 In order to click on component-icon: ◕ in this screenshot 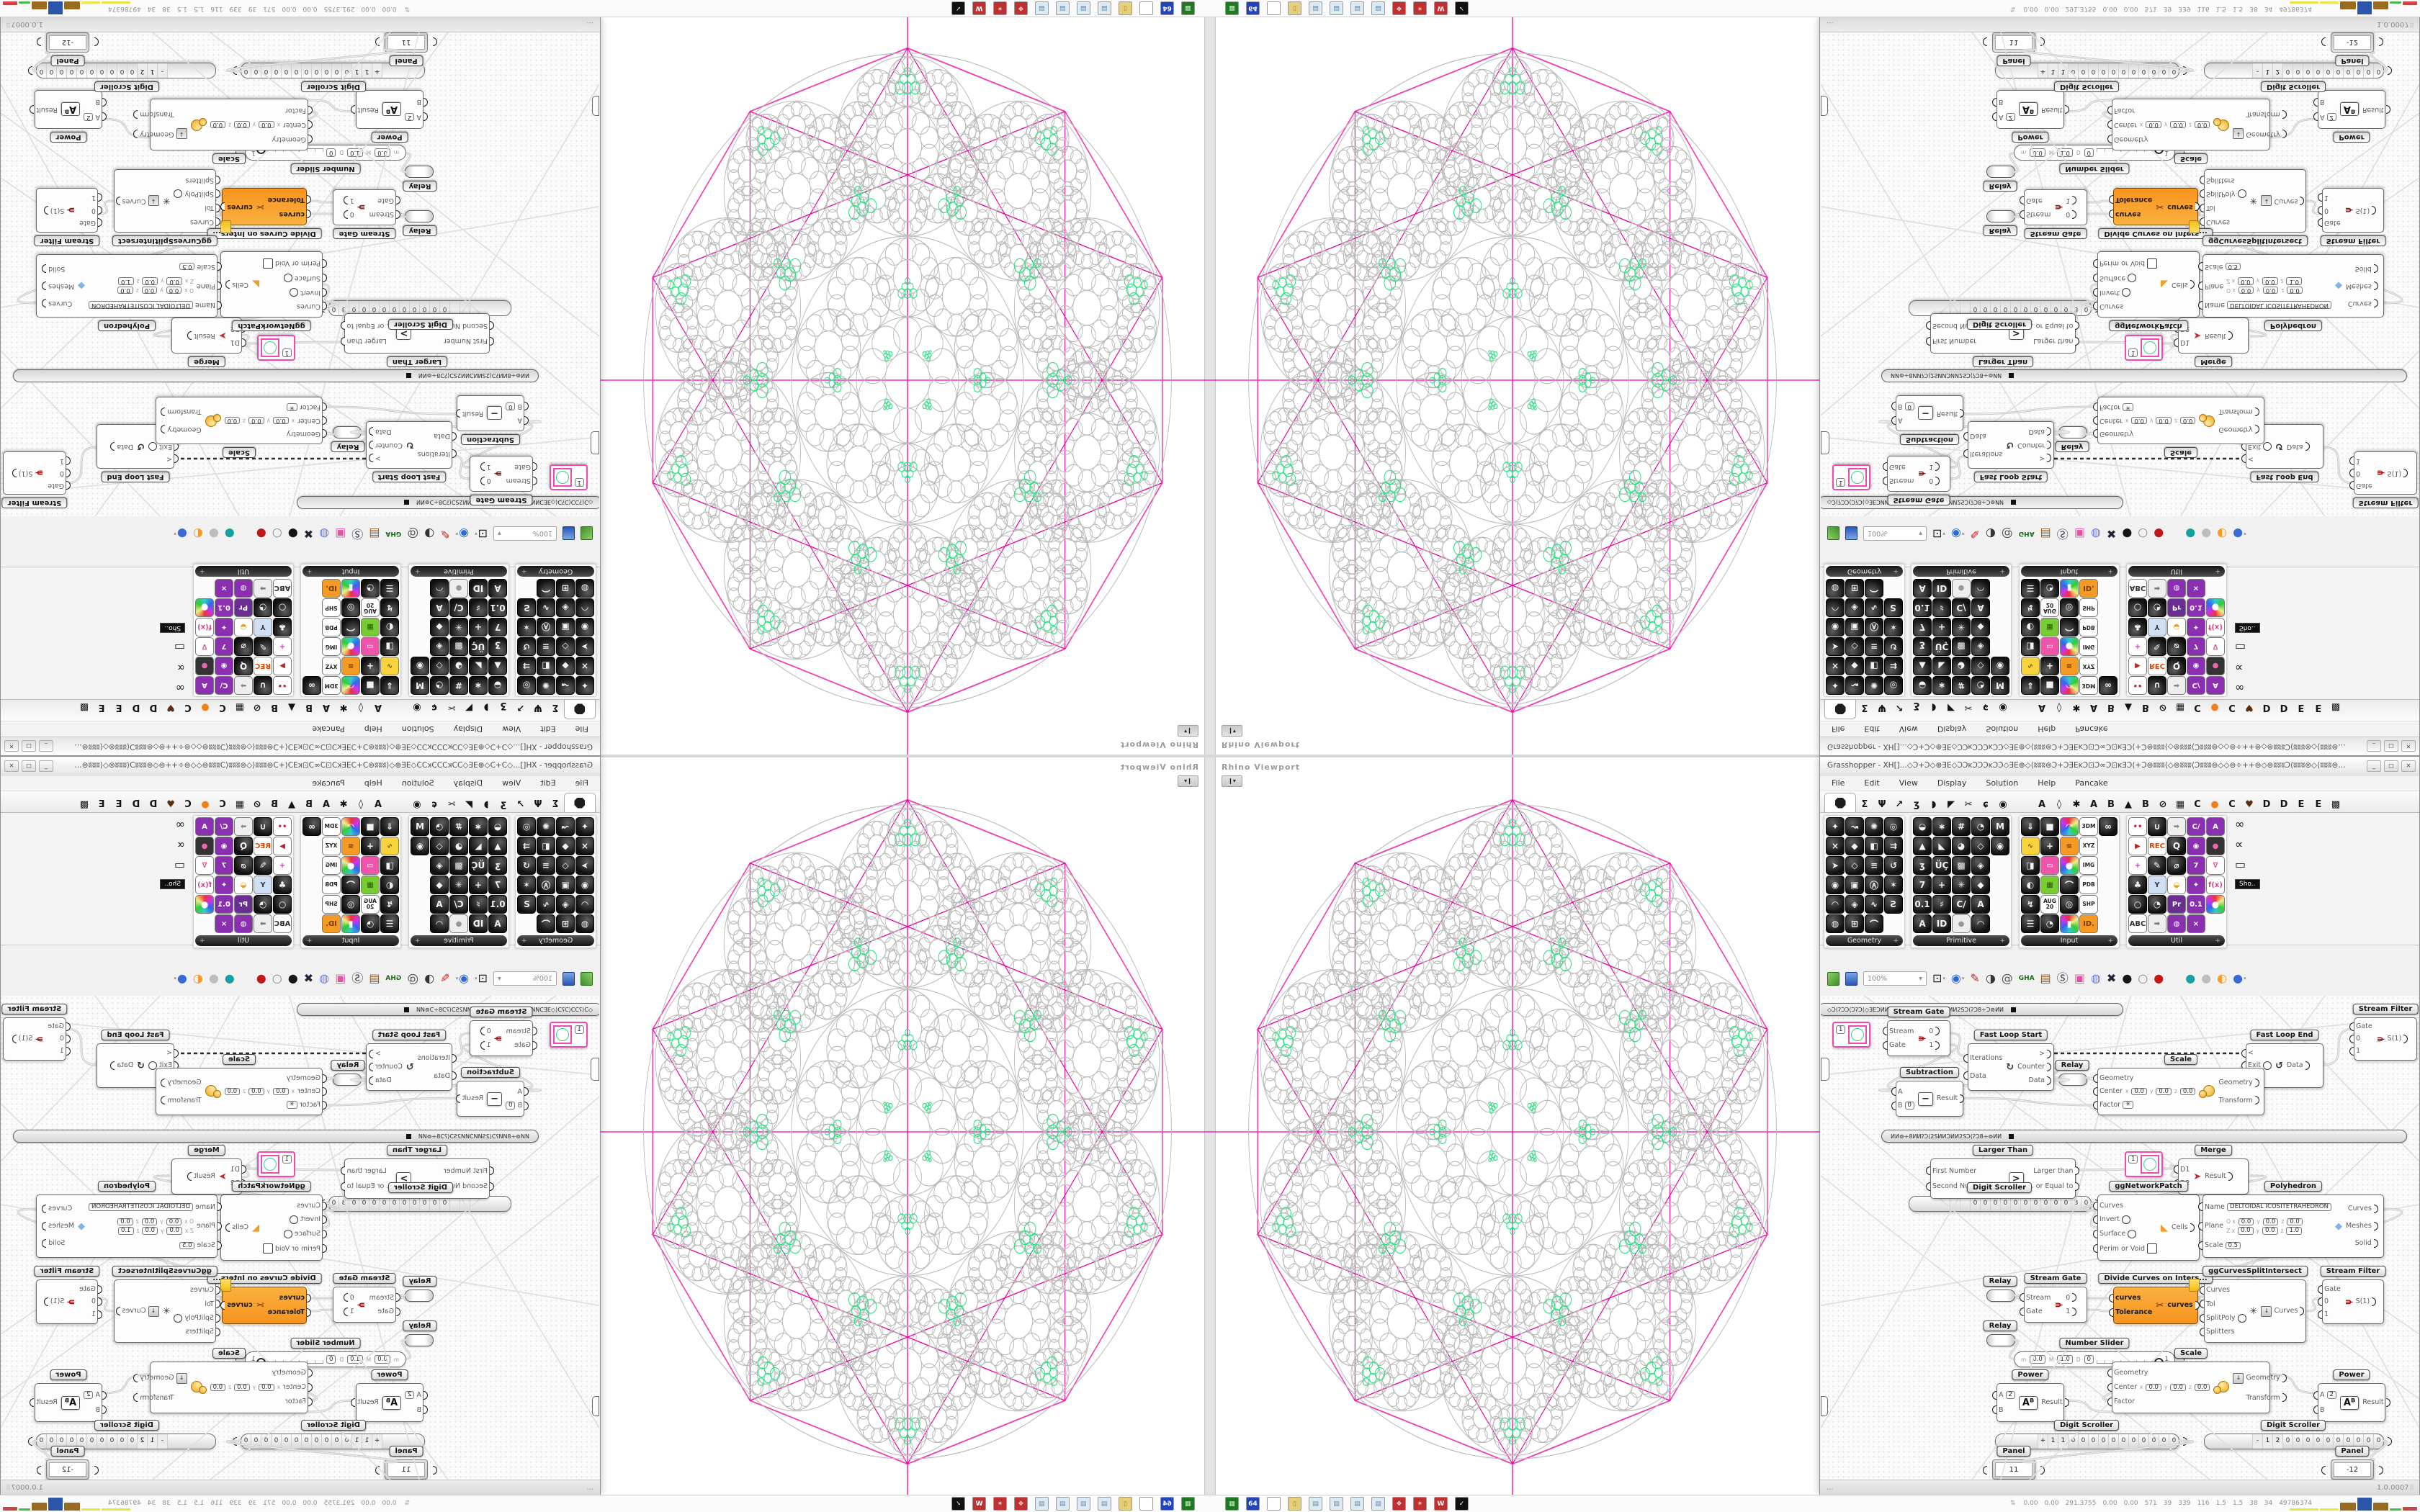, I will do `click(1961, 846)`.